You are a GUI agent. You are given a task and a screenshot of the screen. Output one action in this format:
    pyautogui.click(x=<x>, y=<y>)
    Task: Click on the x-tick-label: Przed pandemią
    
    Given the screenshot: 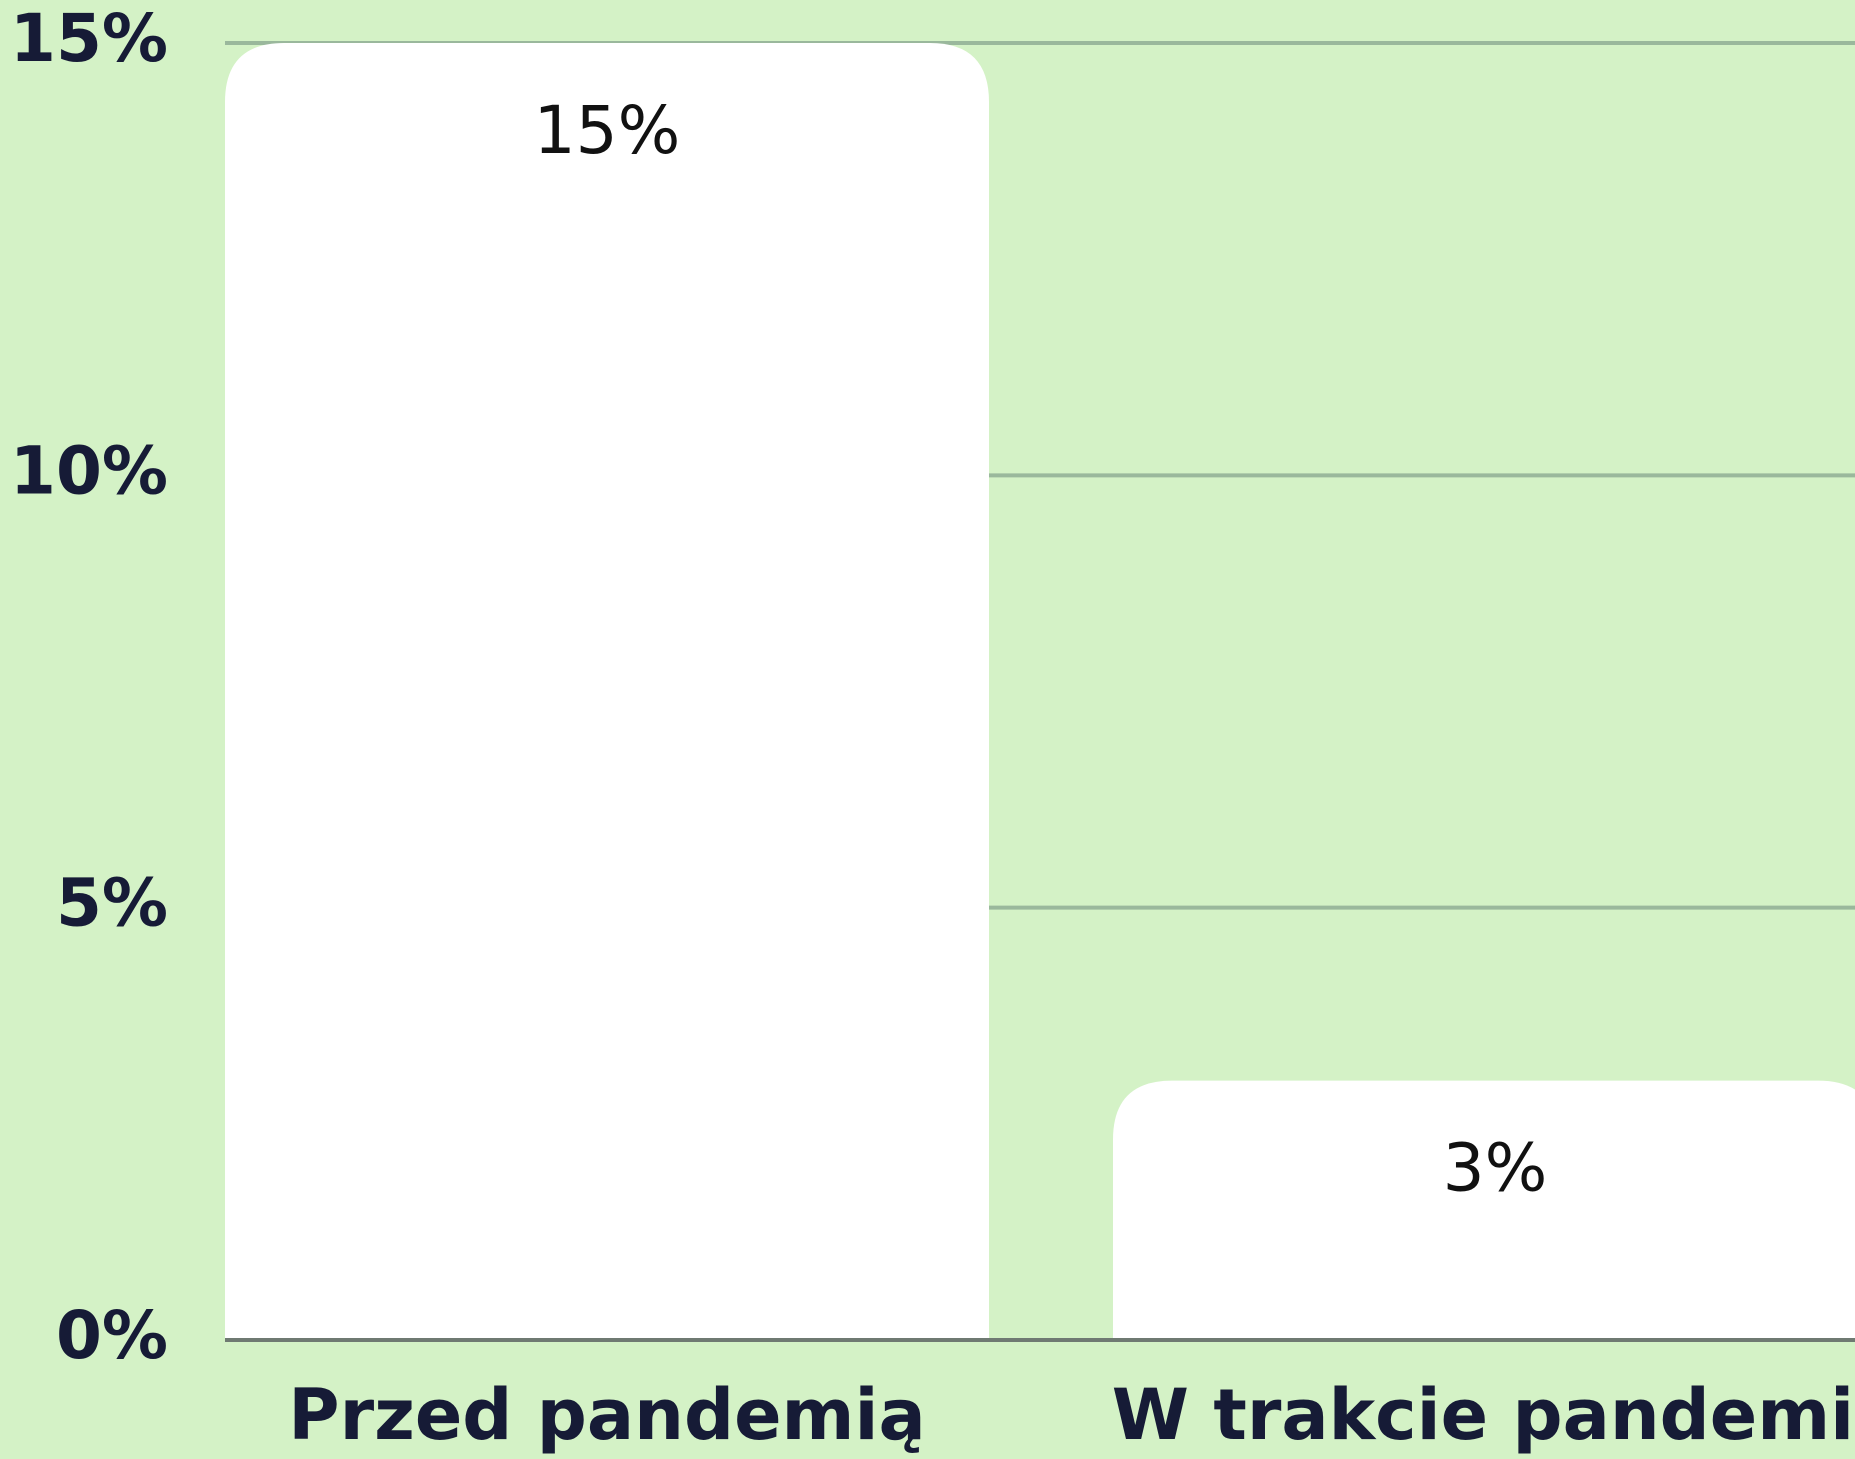 What is the action you would take?
    pyautogui.click(x=606, y=1415)
    